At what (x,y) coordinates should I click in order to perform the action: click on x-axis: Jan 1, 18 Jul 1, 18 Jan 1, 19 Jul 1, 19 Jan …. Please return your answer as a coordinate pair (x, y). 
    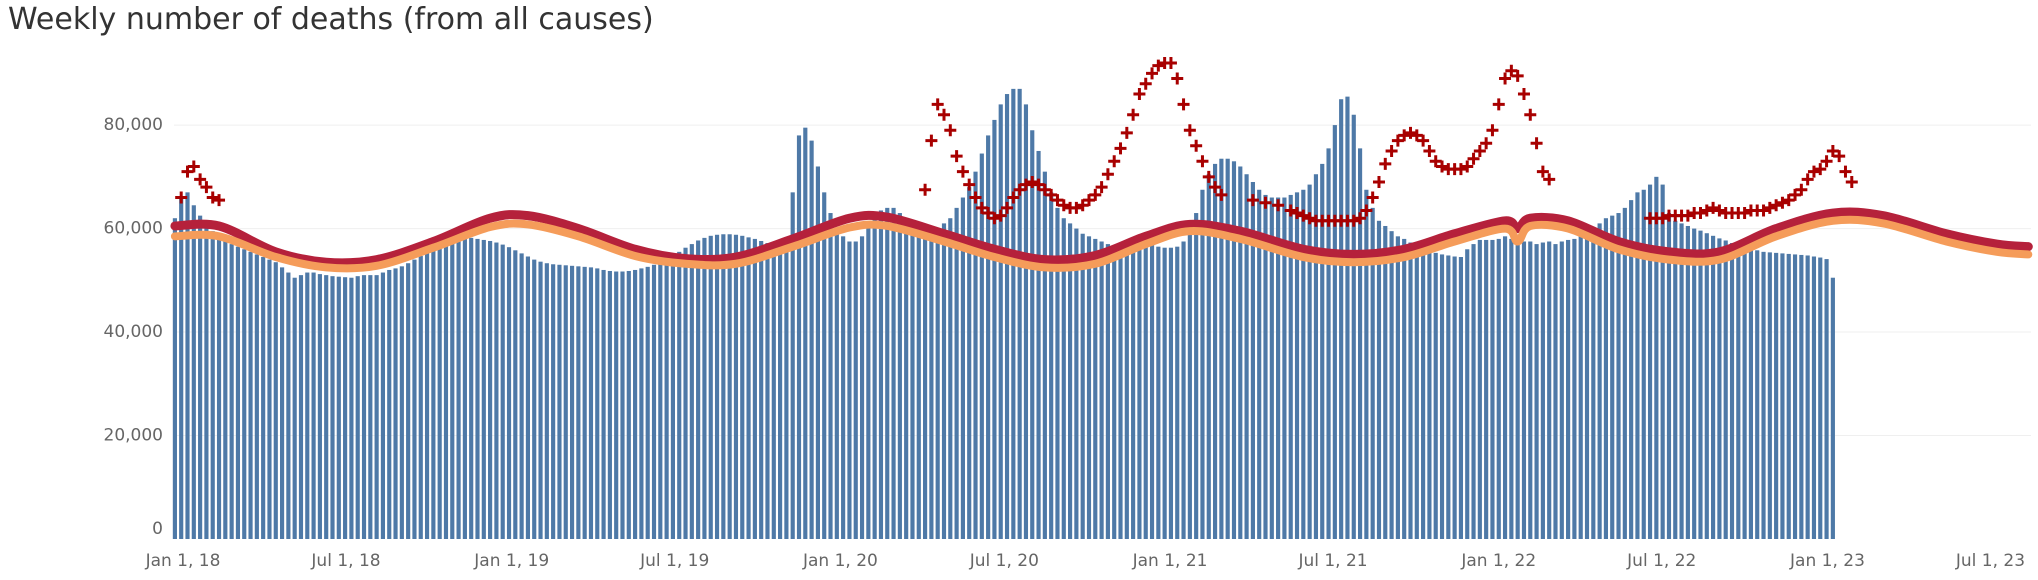
    Looking at the image, I should click on (1085, 561).